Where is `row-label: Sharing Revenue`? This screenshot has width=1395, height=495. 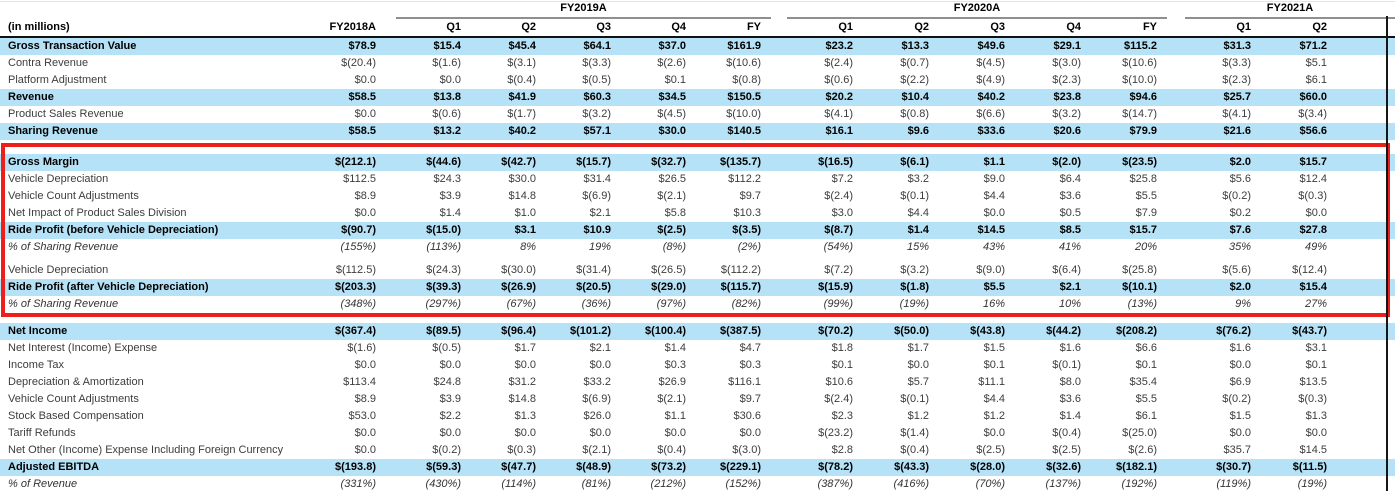 row-label: Sharing Revenue is located at coordinates (150, 131).